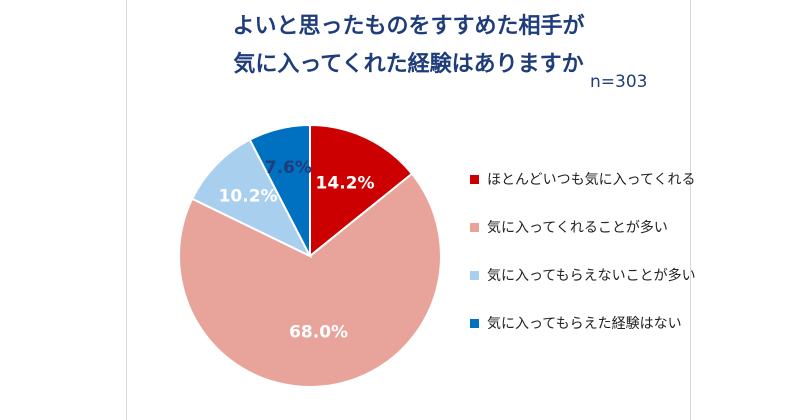  Describe the element at coordinates (126, 210) in the screenshot. I see `frame-left-border` at that location.